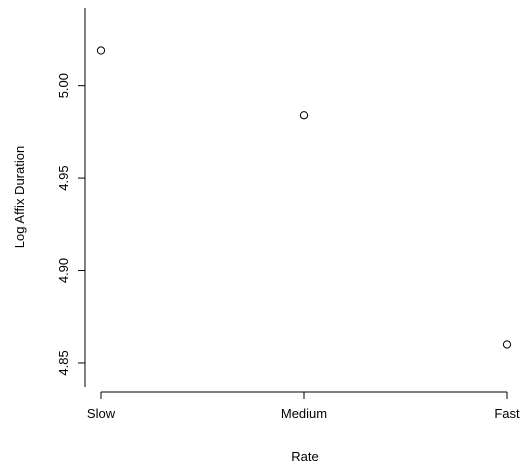  Describe the element at coordinates (101, 50) in the screenshot. I see `data-point-slow` at that location.